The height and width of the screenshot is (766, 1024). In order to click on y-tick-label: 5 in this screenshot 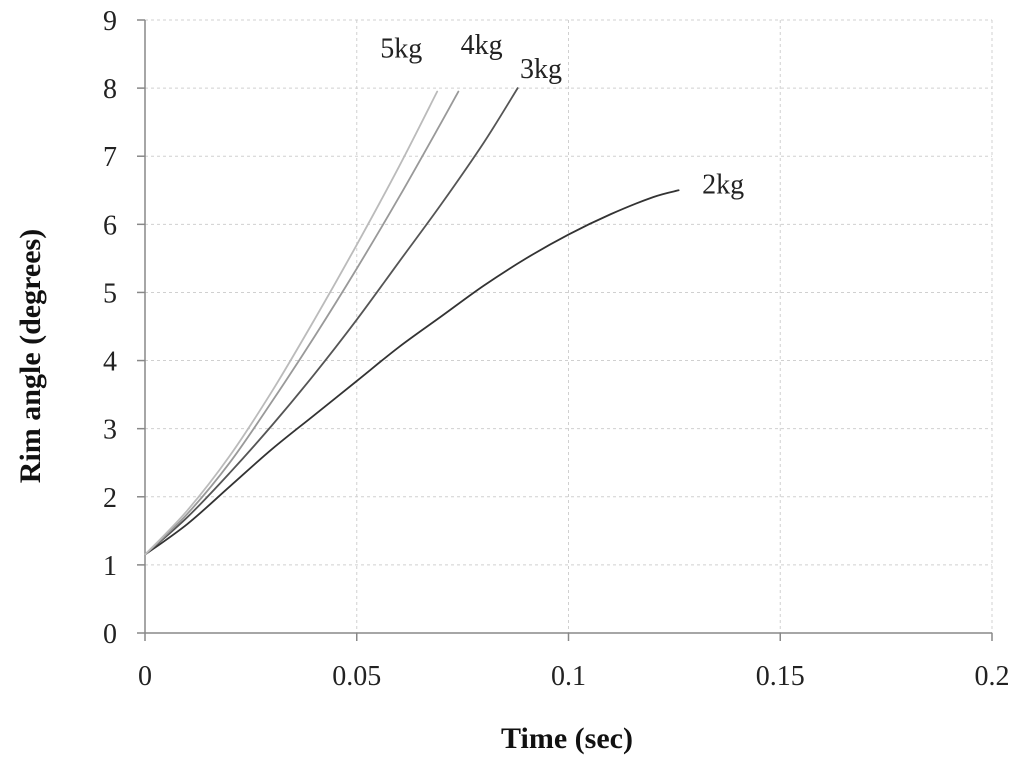, I will do `click(110, 293)`.